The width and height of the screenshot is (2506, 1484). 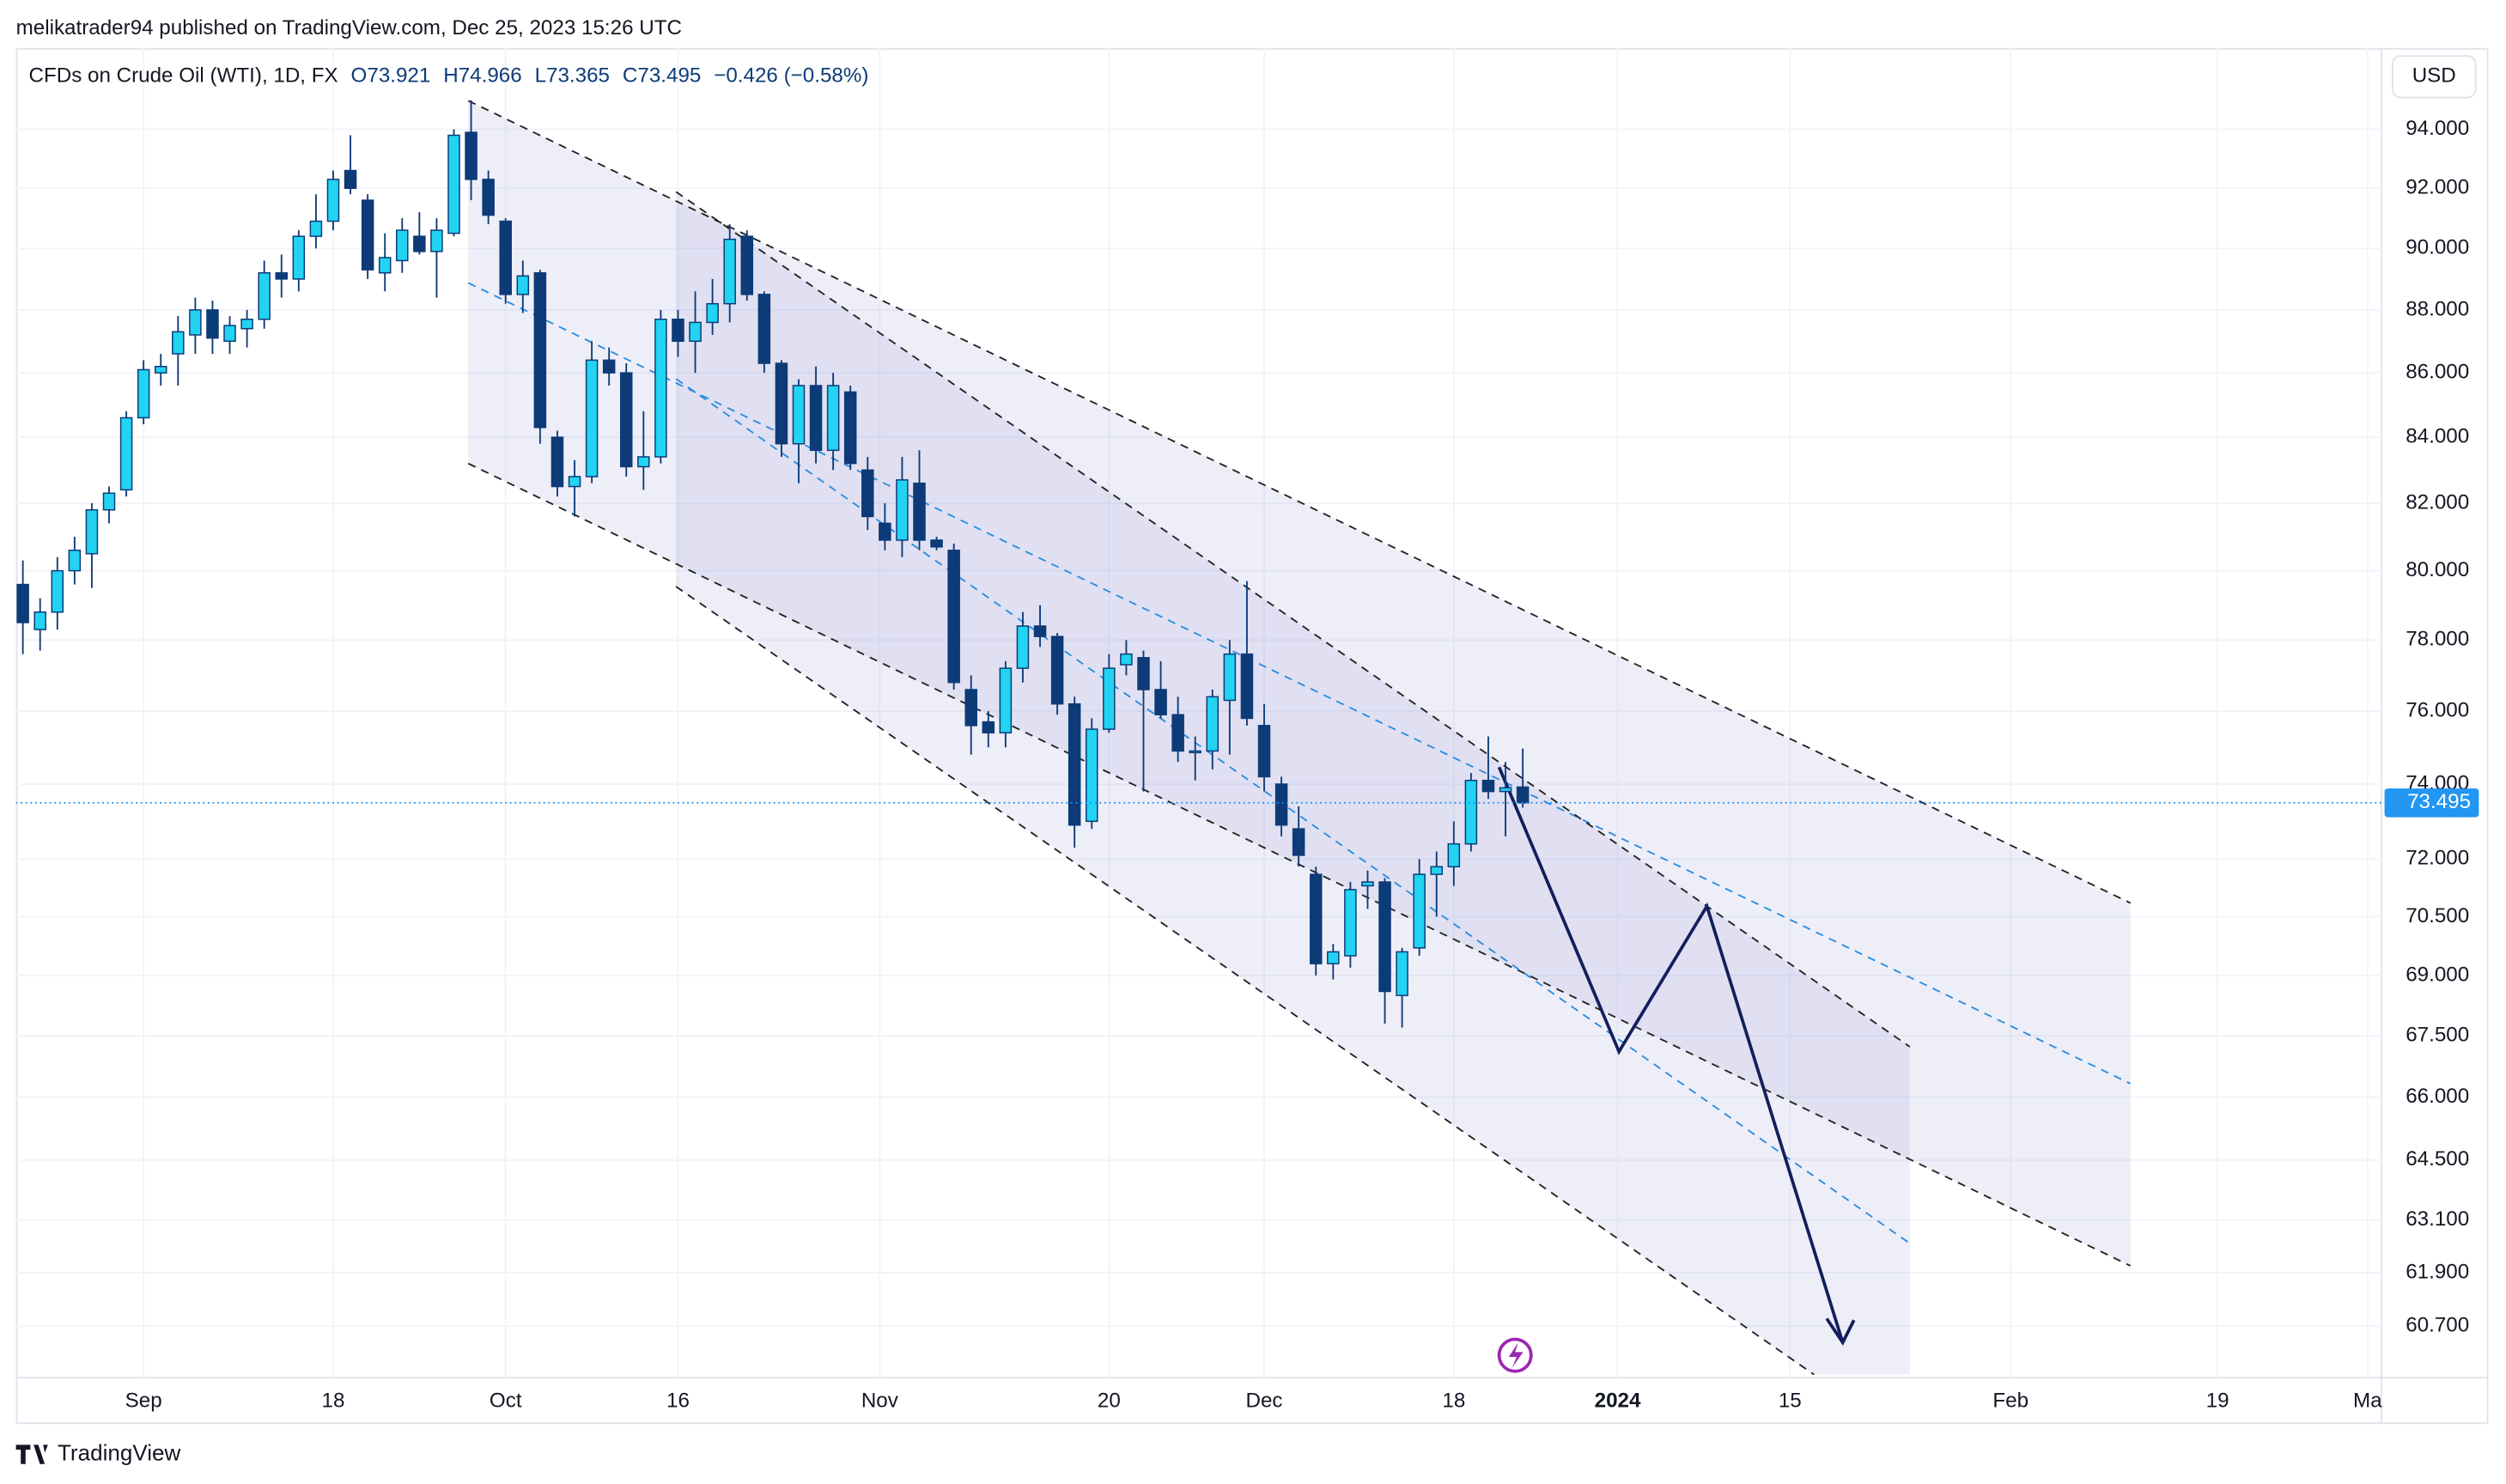 I want to click on last-price-badge, so click(x=2431, y=803).